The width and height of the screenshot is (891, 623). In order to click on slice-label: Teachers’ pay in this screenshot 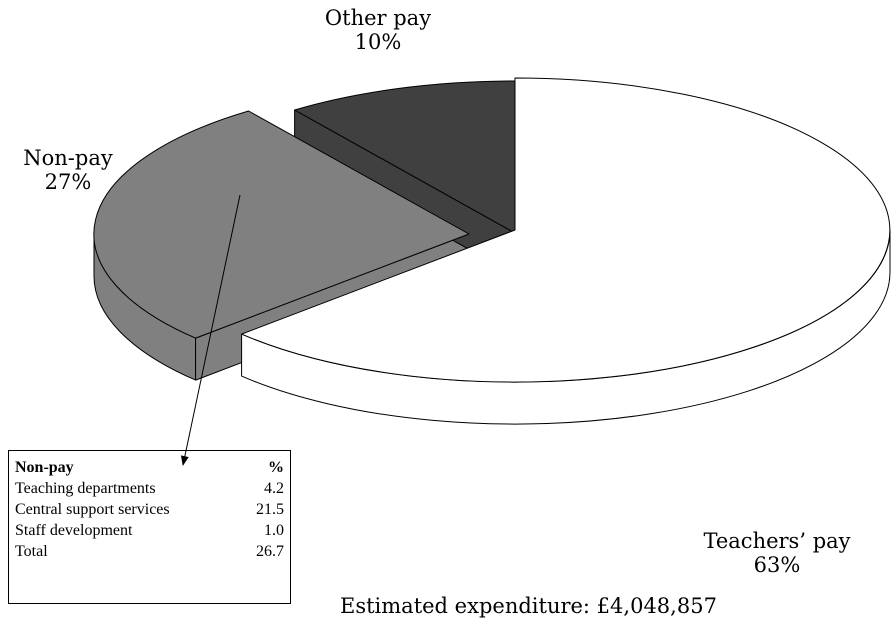, I will do `click(776, 541)`.